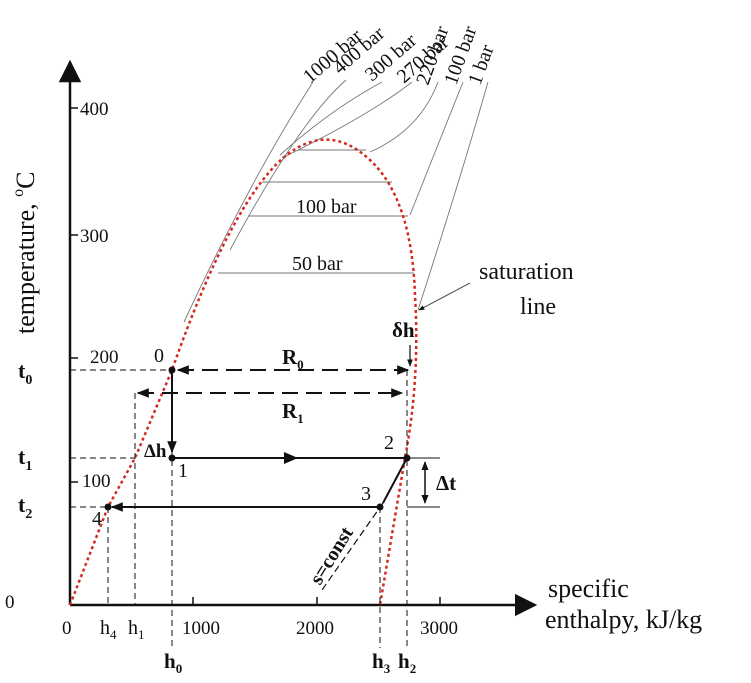 The height and width of the screenshot is (683, 751). I want to click on isobar-270bar, so click(347, 120).